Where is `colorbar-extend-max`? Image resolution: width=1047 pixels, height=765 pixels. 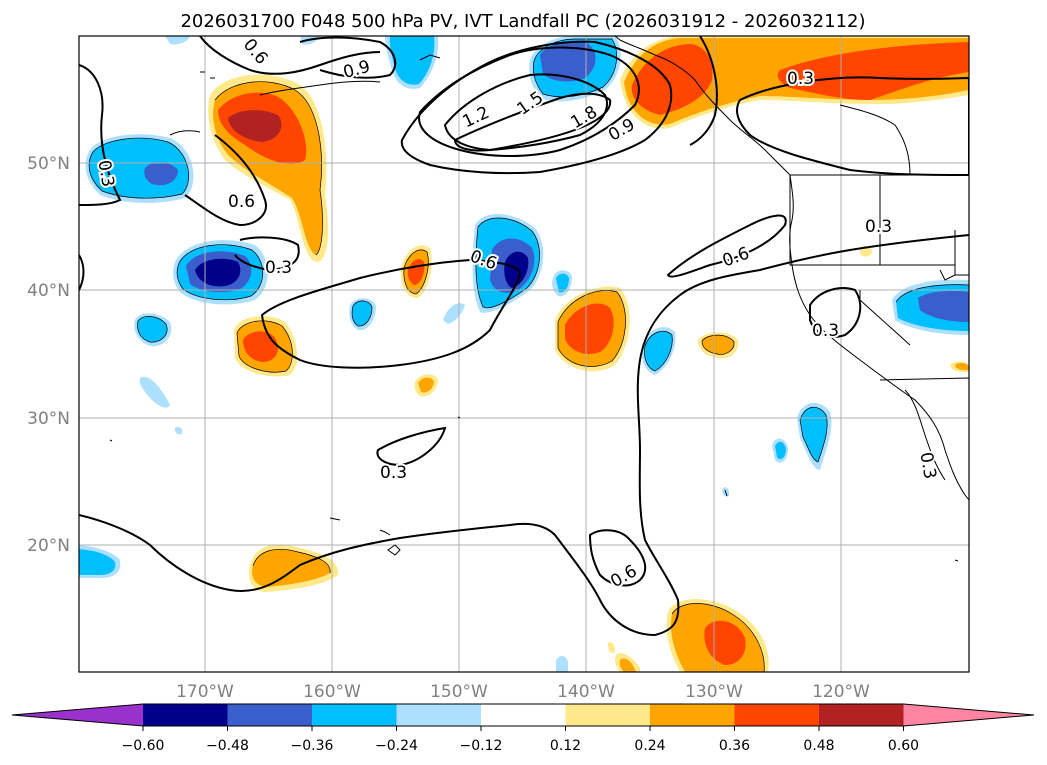
colorbar-extend-max is located at coordinates (968, 715).